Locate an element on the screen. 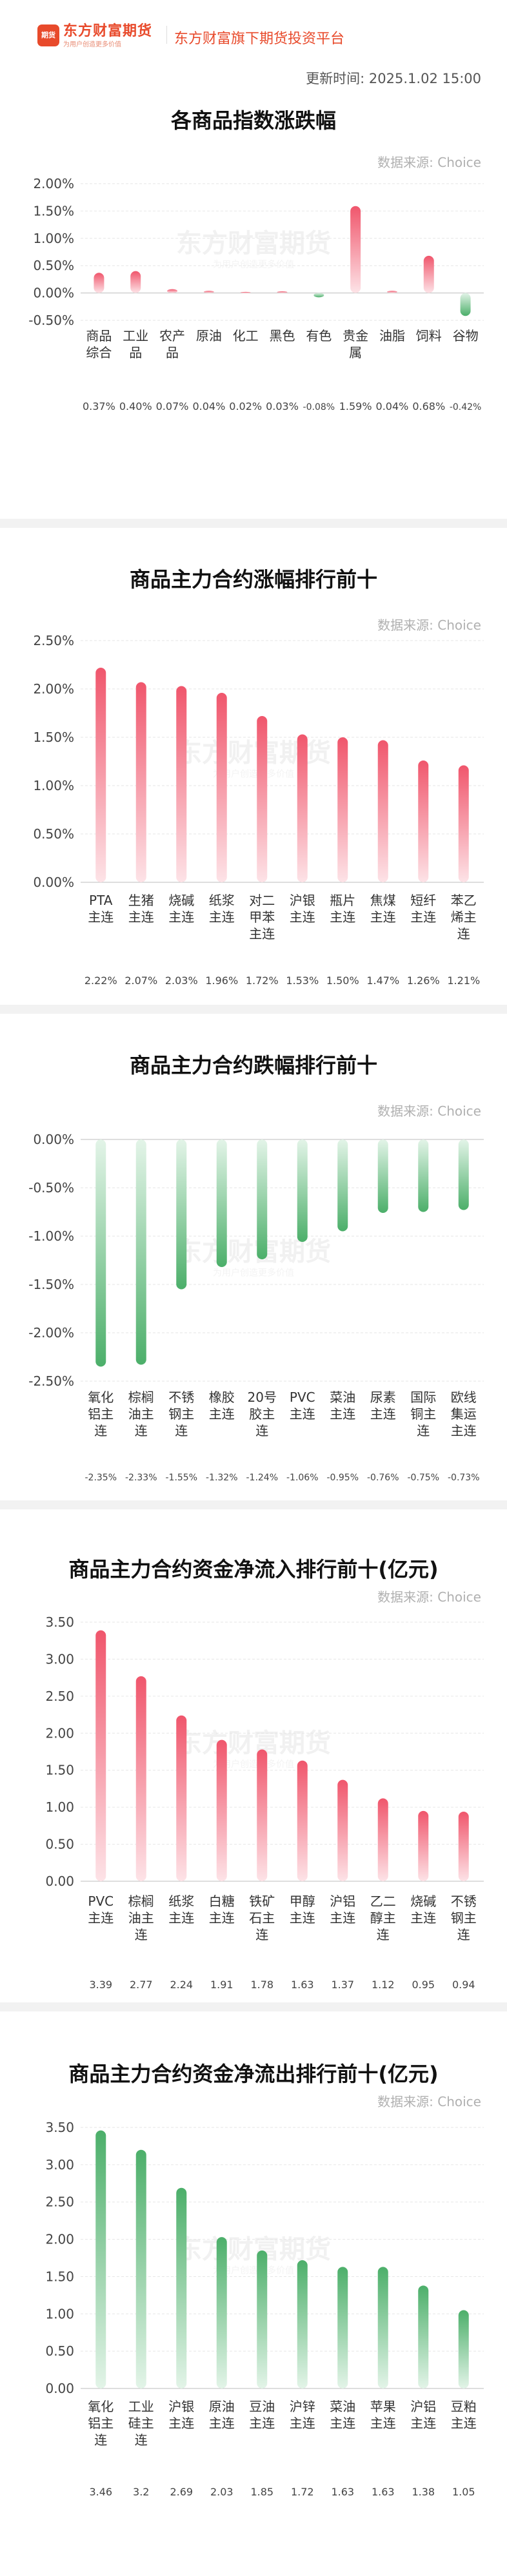 This screenshot has width=507, height=2576. y-tick-label: 1.00 is located at coordinates (59, 1807).